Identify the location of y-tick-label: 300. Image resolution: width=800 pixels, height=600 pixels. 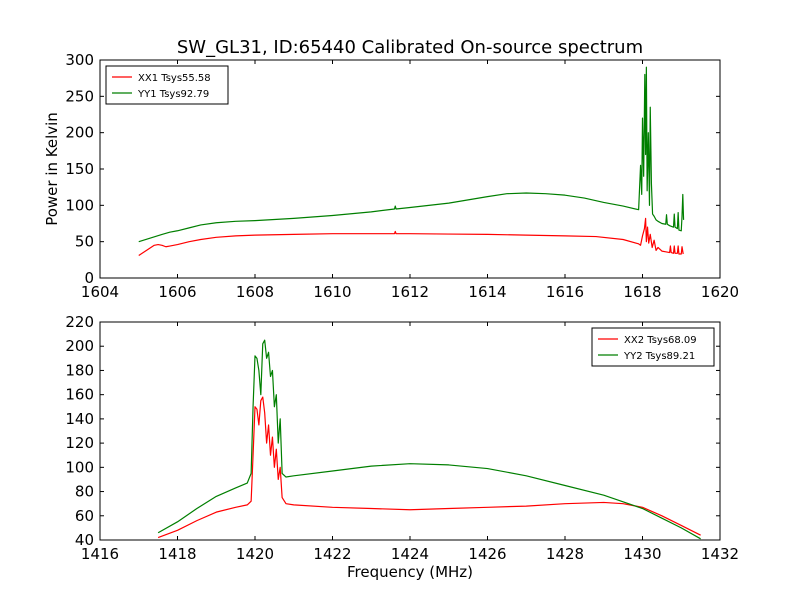
(79, 60).